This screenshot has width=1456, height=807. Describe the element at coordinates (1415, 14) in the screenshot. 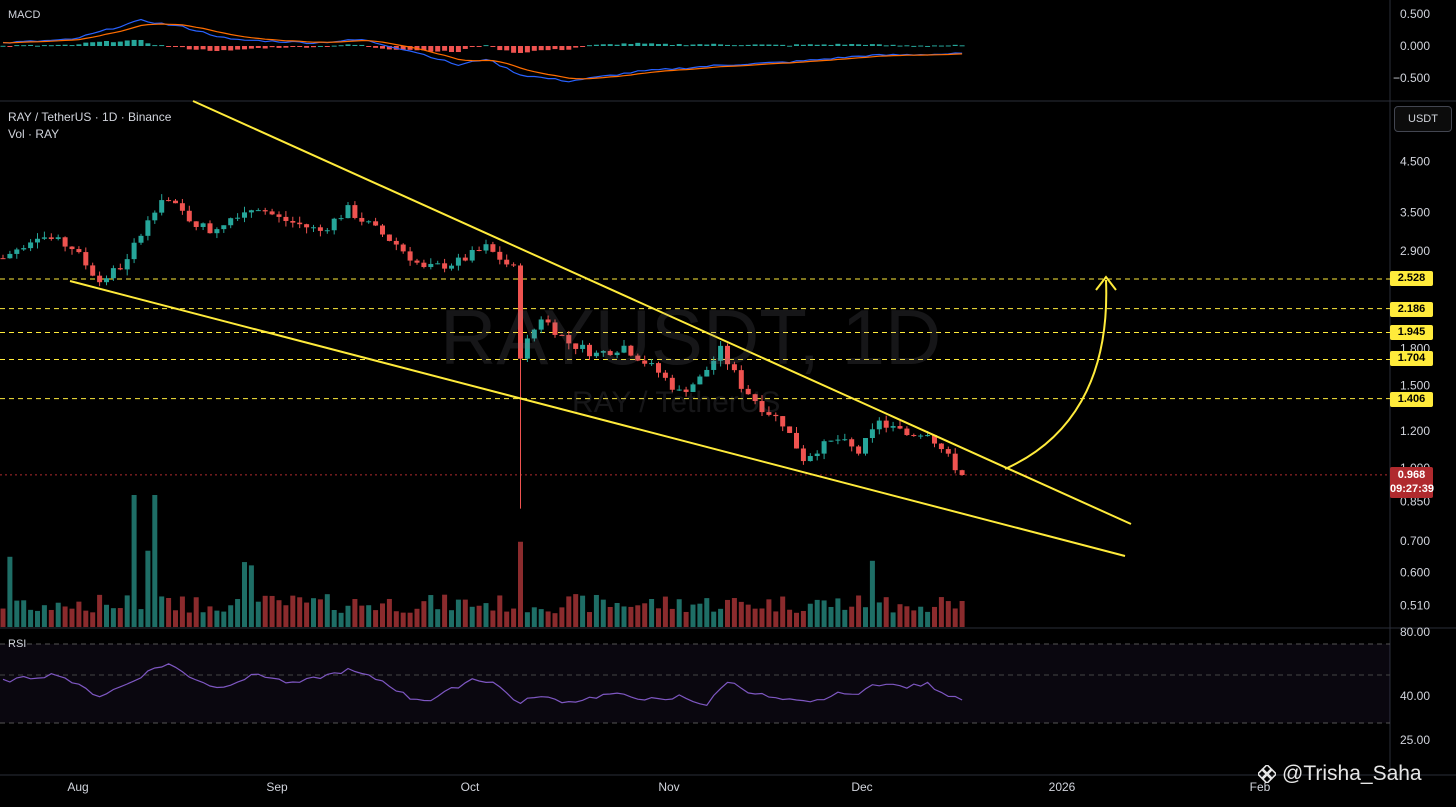

I see `macd-tick-label: 0.500` at that location.